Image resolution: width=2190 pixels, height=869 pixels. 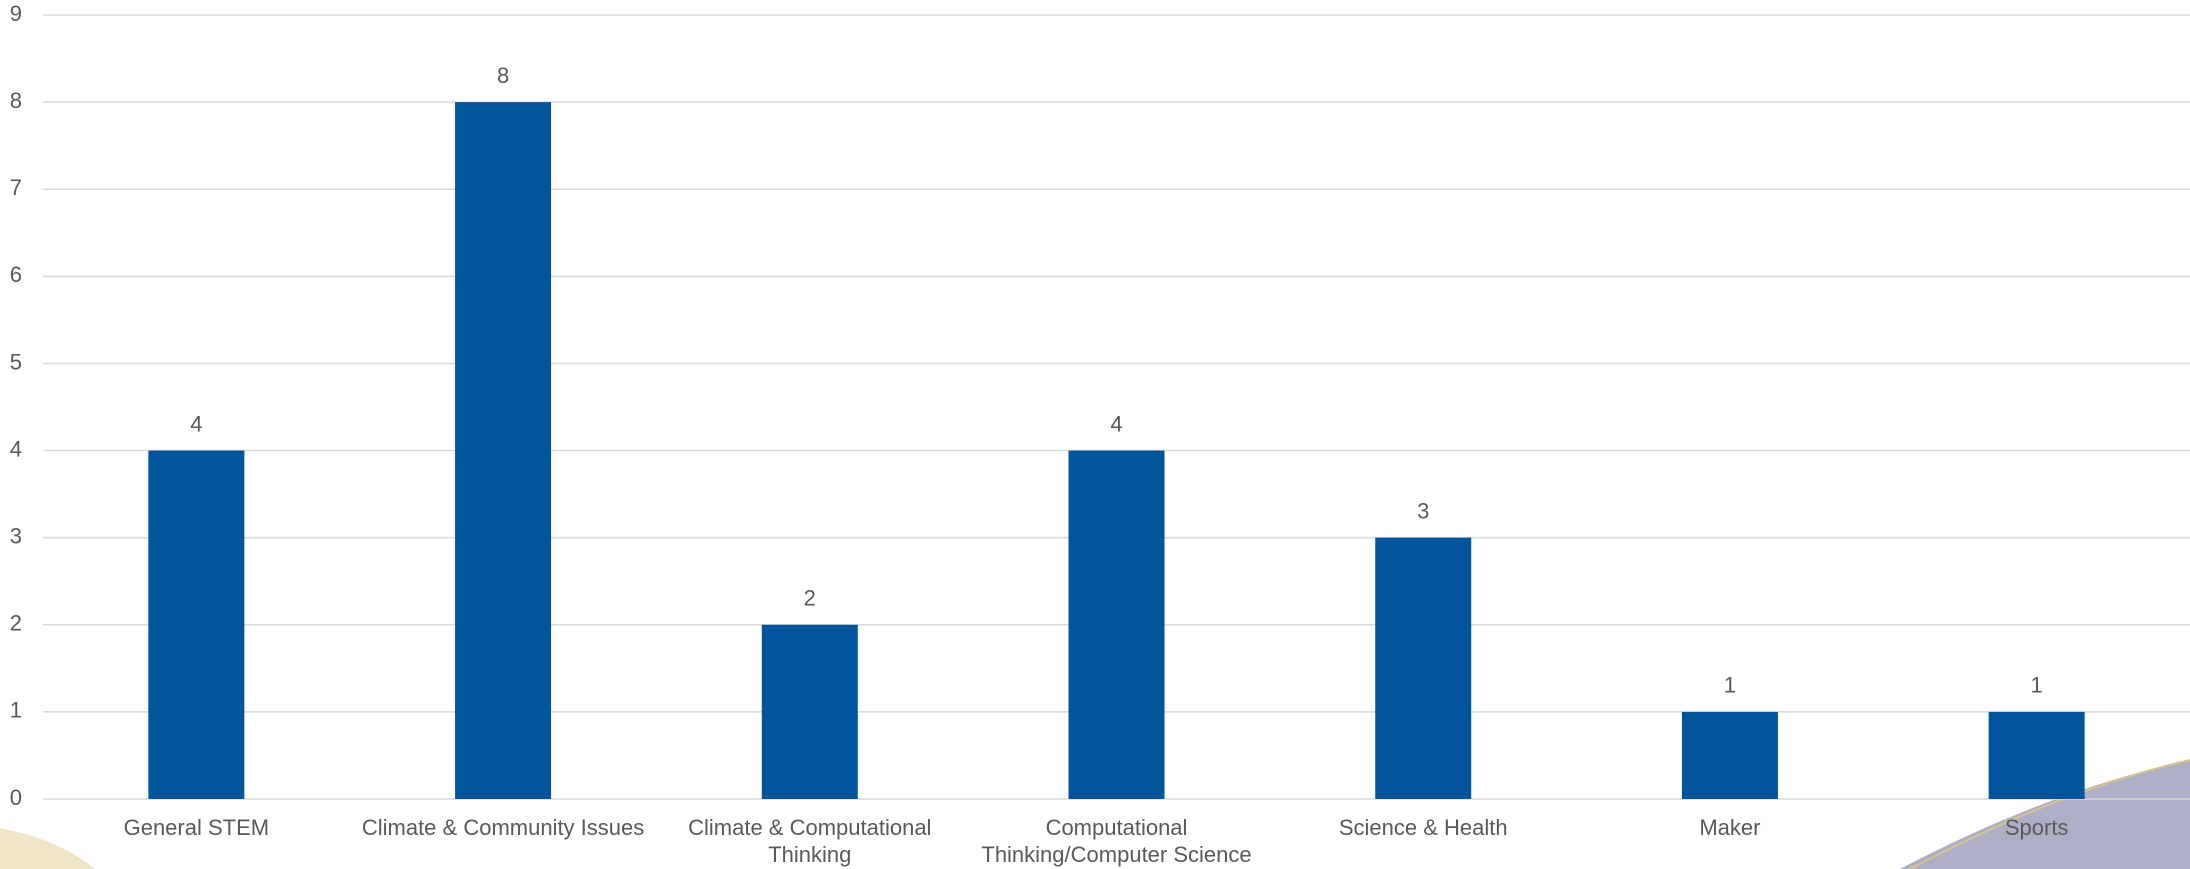 I want to click on y-tick-label: 8, so click(x=16, y=100).